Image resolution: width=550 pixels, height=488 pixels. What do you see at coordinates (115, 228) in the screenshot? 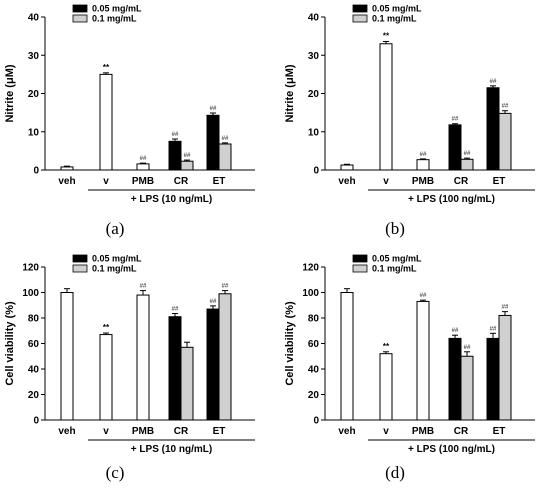
I see `panel-caption: (a)` at bounding box center [115, 228].